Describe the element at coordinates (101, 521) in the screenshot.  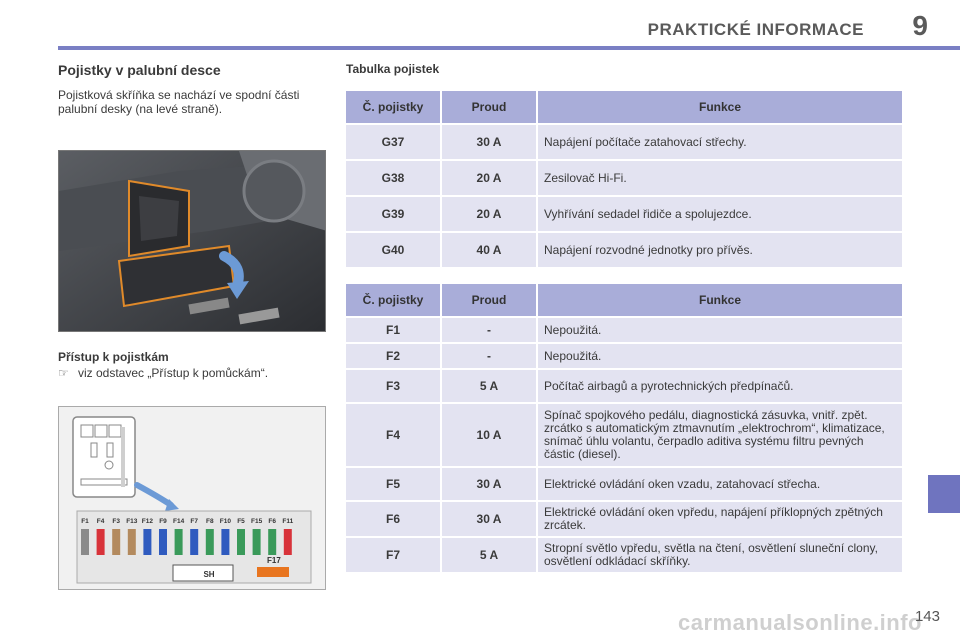
I see `fuse-label: F4` at that location.